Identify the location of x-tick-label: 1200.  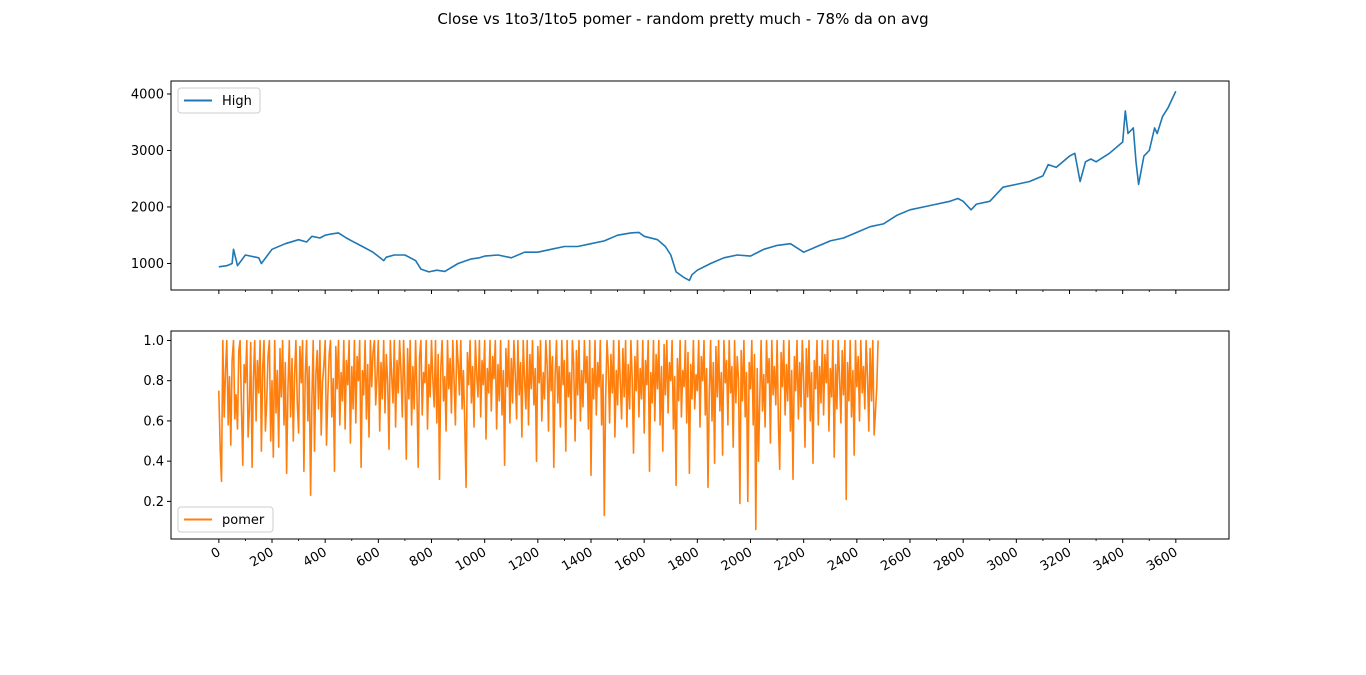
(524, 560).